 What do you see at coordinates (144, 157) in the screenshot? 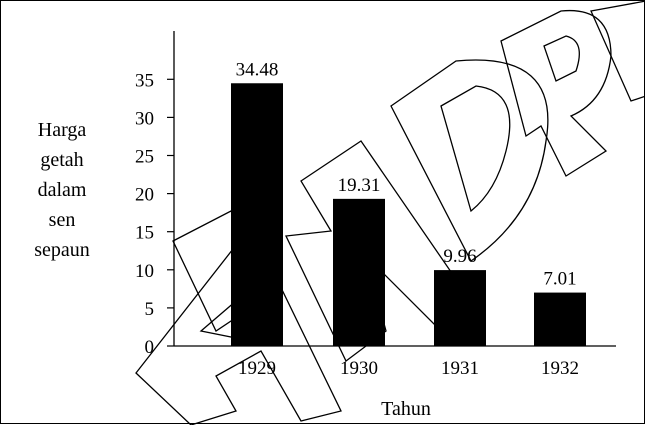
I see `y-tick-label-25: 25` at bounding box center [144, 157].